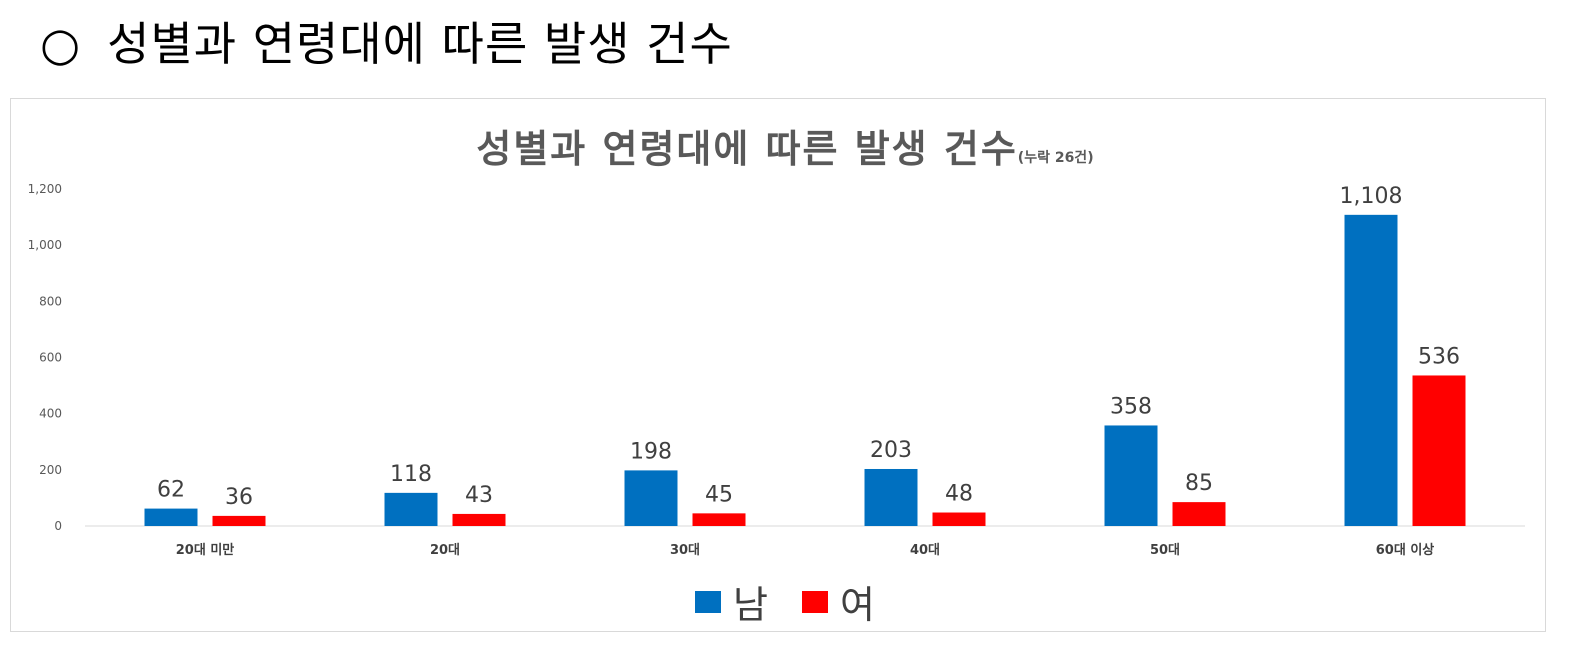 The image size is (1570, 664). I want to click on data-label-male: 118, so click(411, 474).